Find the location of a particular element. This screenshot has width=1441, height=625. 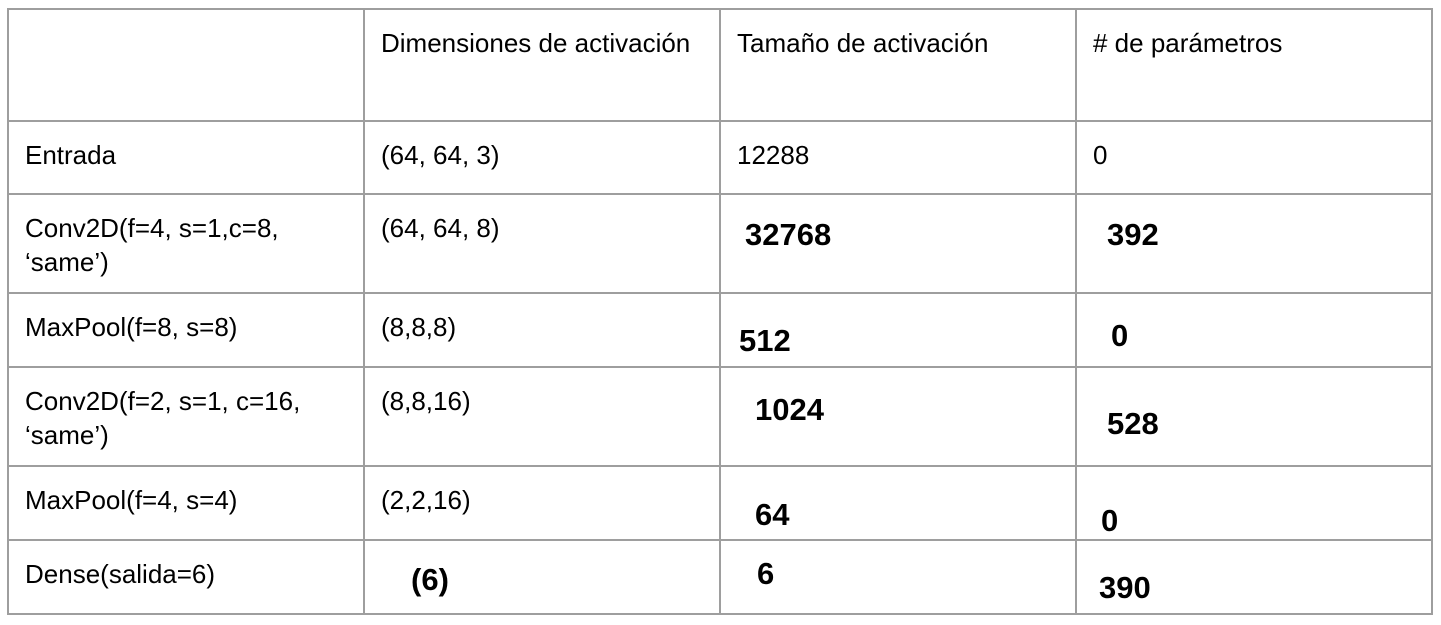

size-cell: 12288 is located at coordinates (898, 157).